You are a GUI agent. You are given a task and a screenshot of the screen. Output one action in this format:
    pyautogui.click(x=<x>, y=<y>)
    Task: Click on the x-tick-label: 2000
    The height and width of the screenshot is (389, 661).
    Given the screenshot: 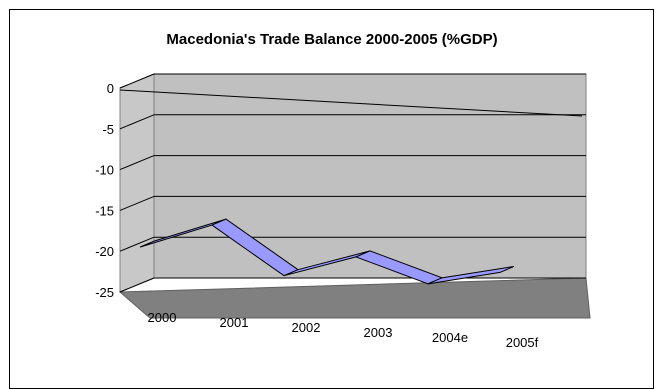 What is the action you would take?
    pyautogui.click(x=162, y=317)
    